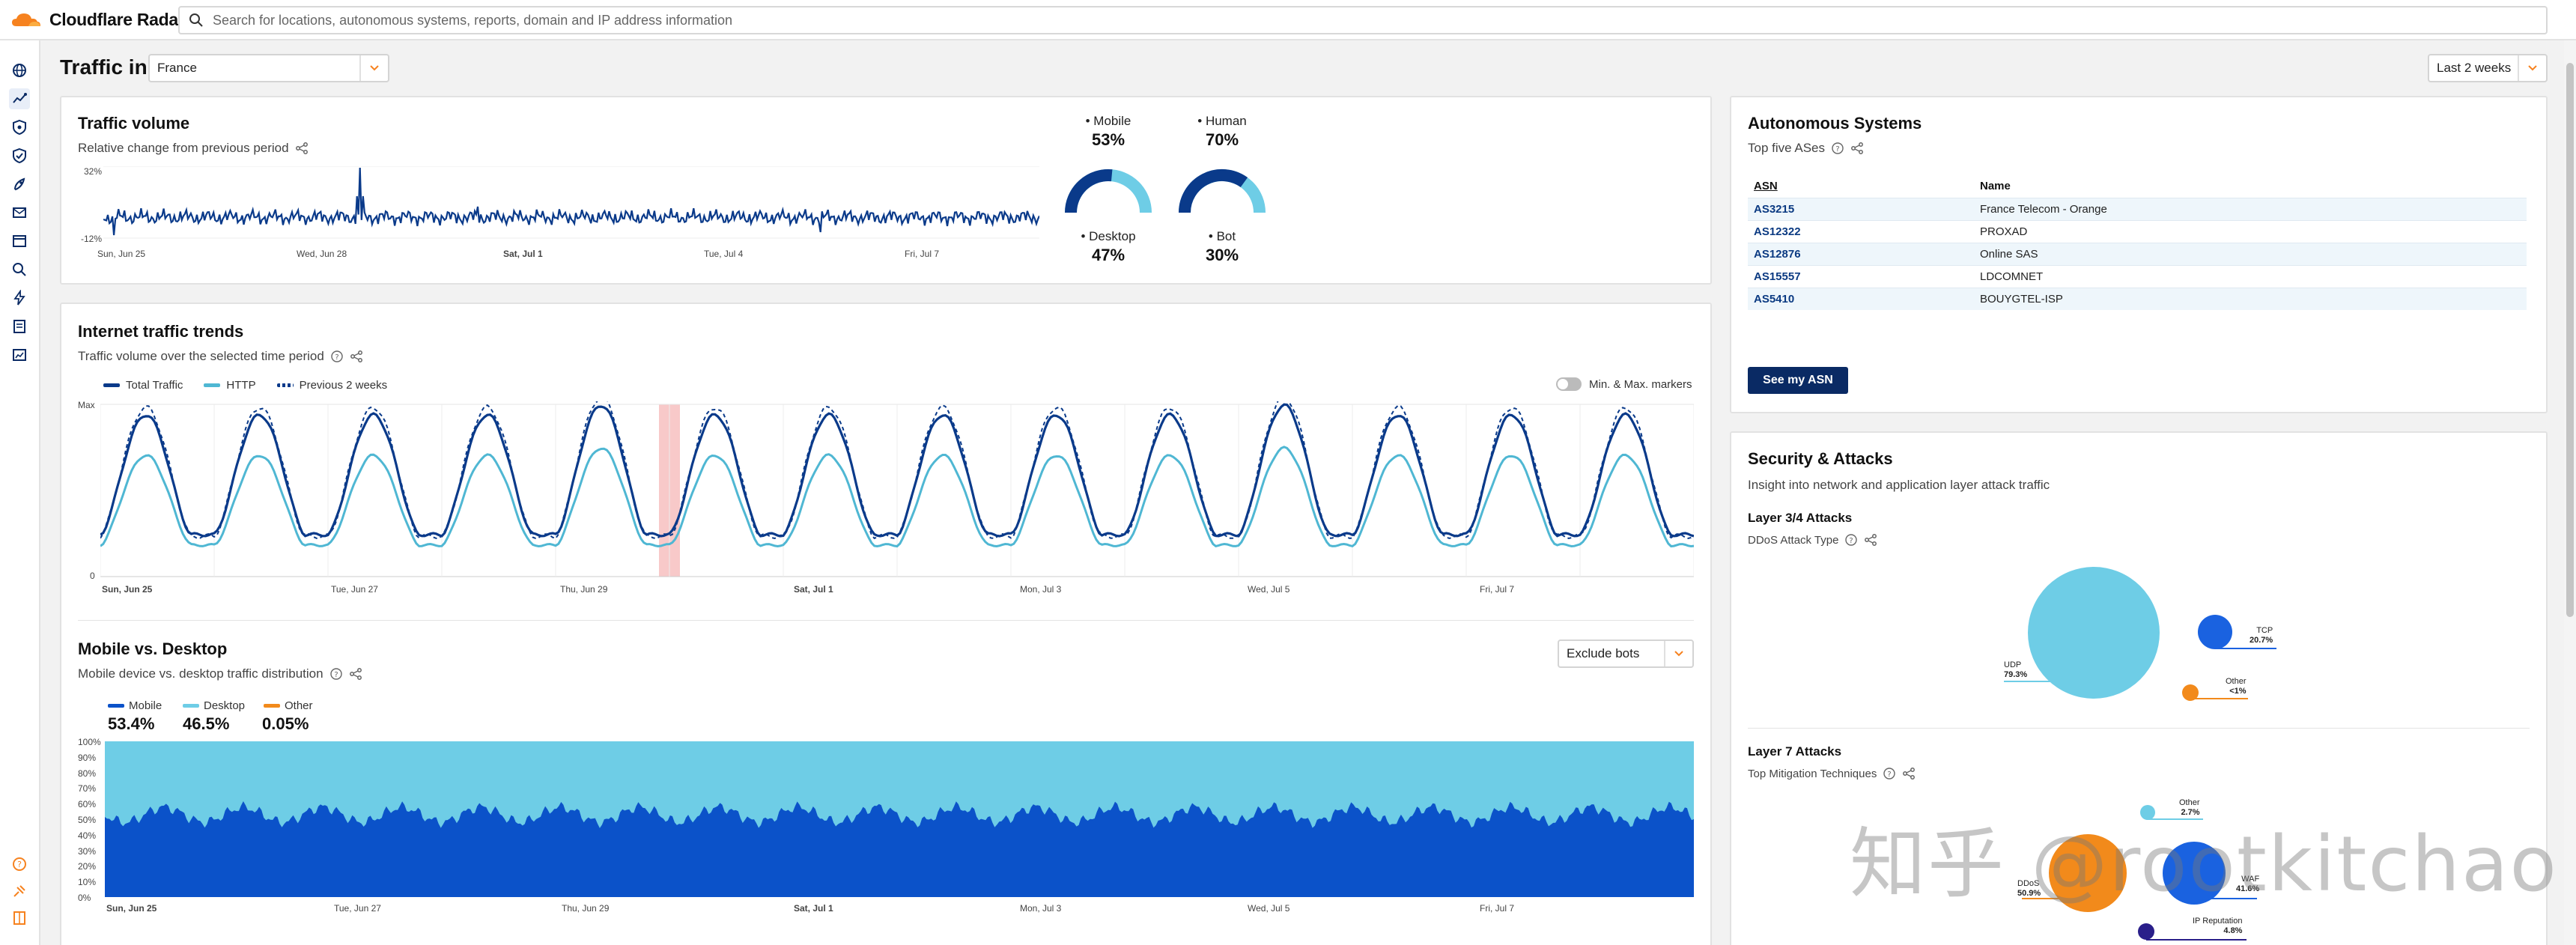 This screenshot has width=2576, height=945. I want to click on waf-value: 41.6%, so click(2248, 888).